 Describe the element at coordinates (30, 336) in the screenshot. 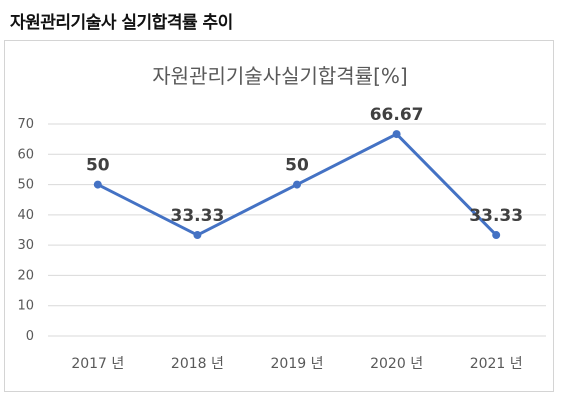

I see `y-tick-label: 0` at that location.